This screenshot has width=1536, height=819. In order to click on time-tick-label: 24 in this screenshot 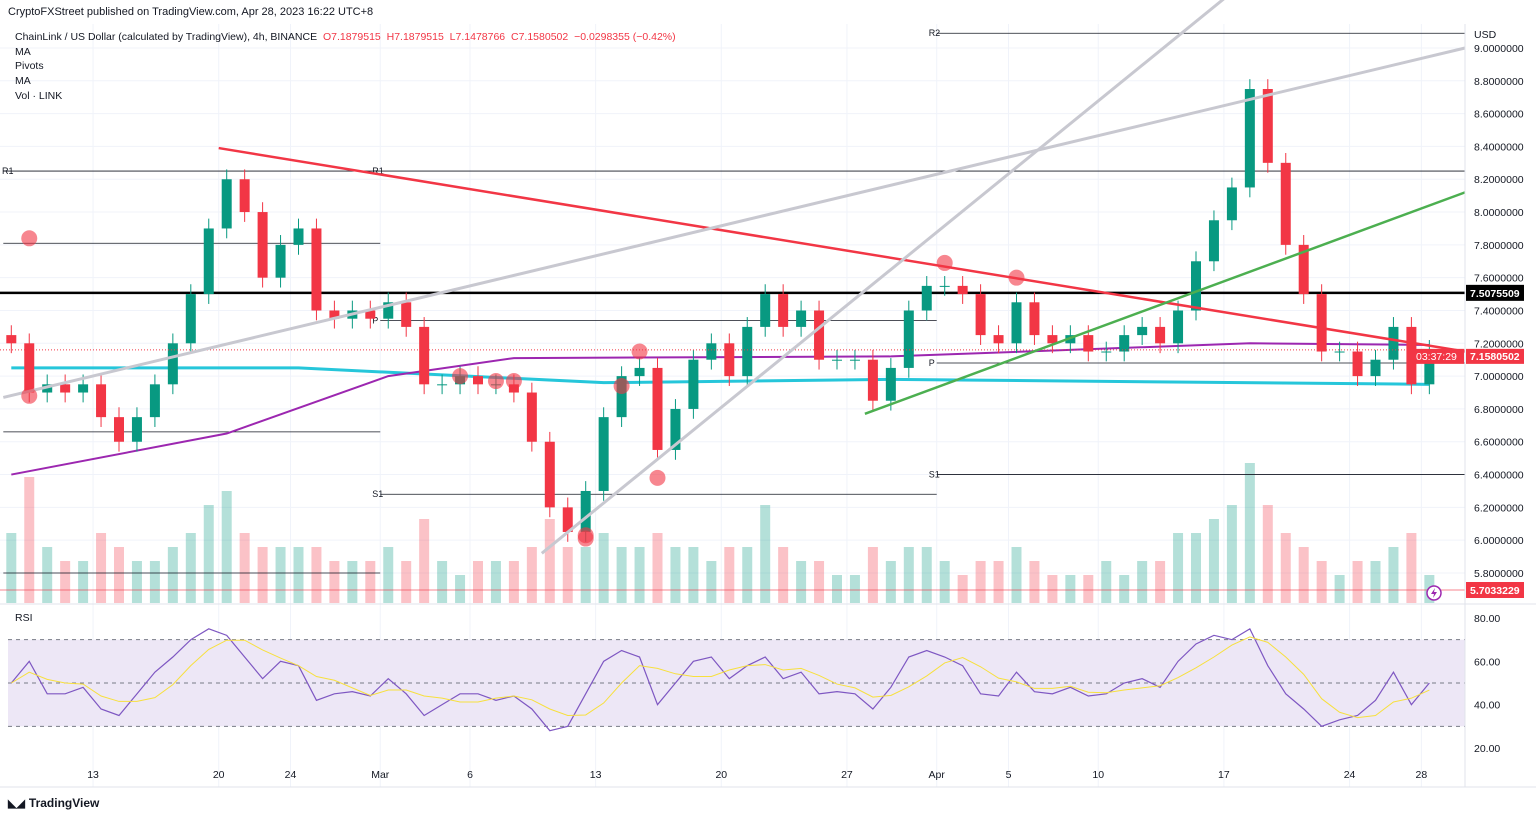, I will do `click(1350, 775)`.